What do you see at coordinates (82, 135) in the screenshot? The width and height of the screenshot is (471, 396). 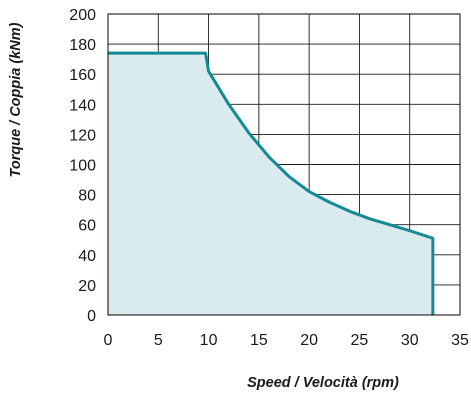 I see `y-tick-label: 120` at bounding box center [82, 135].